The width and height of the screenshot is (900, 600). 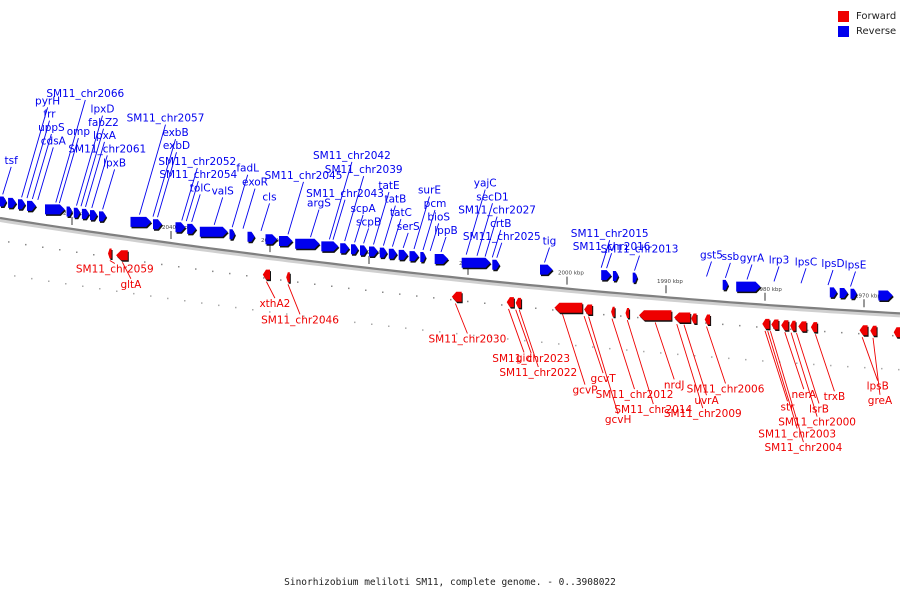 I want to click on gene-label: trxB, so click(x=835, y=397).